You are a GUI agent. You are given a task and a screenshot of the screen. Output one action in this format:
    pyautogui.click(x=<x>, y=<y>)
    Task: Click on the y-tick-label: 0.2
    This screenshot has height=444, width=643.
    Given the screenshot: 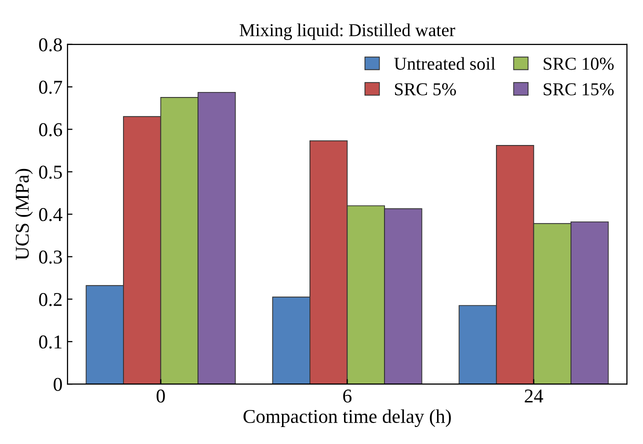 What is the action you would take?
    pyautogui.click(x=50, y=299)
    